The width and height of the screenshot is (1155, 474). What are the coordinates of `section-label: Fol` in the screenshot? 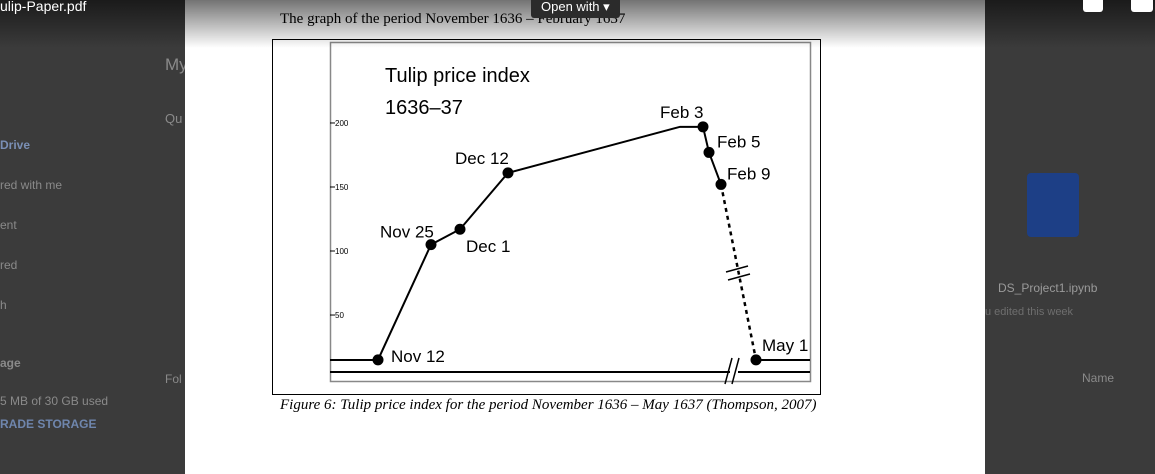 It's located at (173, 379).